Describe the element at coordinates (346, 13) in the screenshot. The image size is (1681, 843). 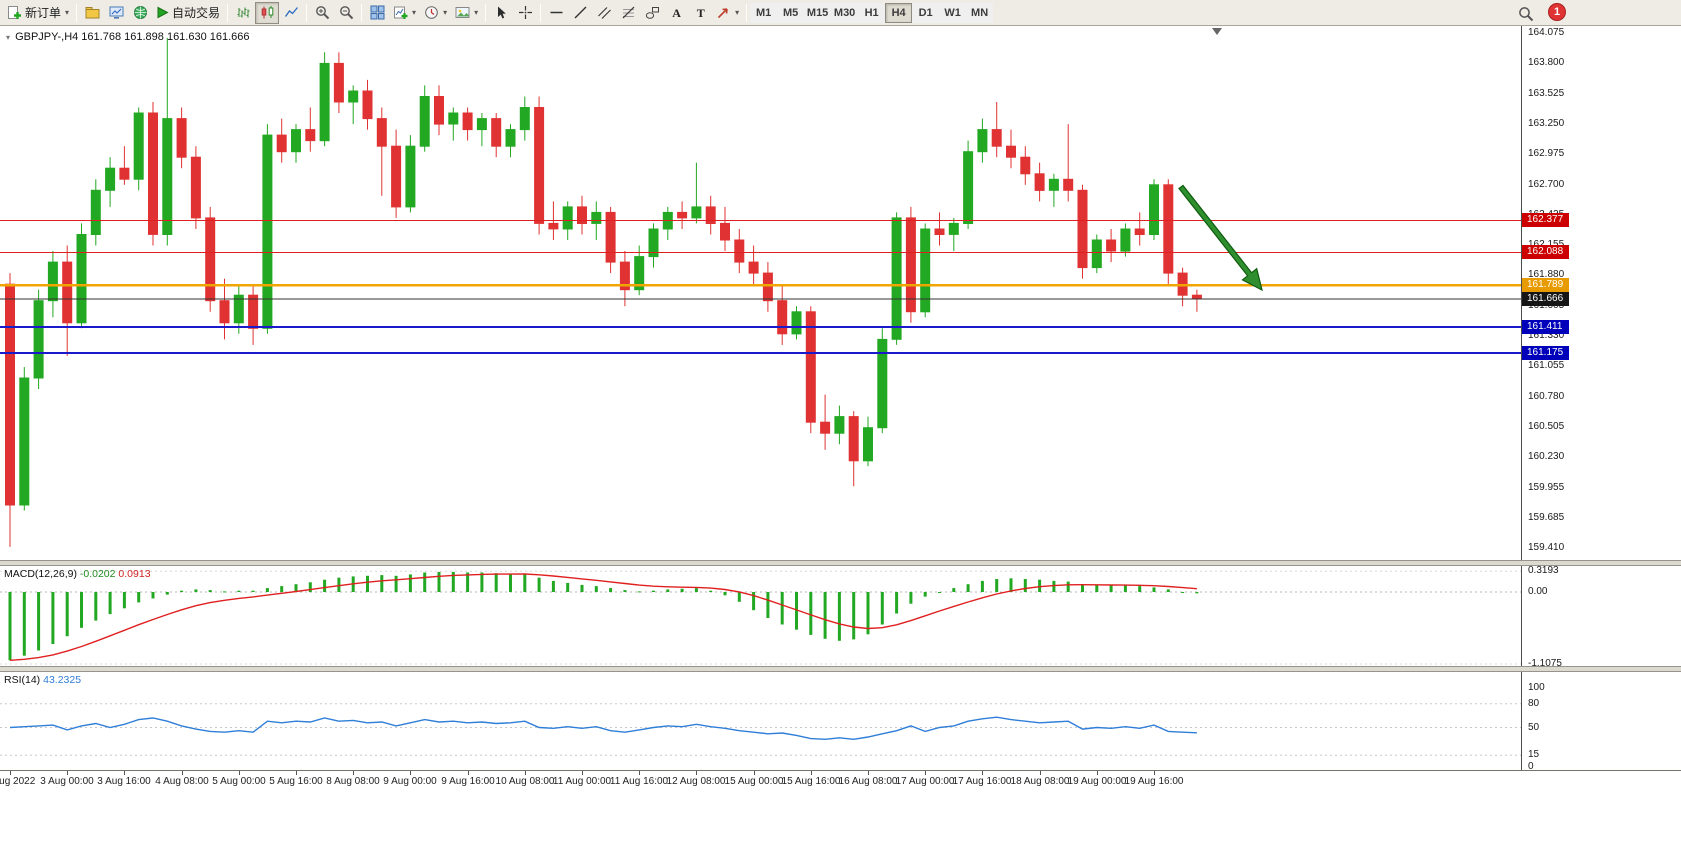
I see `zoom-out-button` at that location.